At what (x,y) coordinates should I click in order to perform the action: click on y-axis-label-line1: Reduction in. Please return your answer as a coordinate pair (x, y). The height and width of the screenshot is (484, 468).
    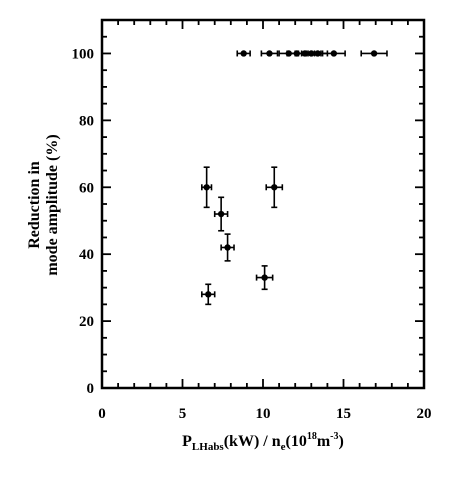
    Looking at the image, I should click on (34, 205).